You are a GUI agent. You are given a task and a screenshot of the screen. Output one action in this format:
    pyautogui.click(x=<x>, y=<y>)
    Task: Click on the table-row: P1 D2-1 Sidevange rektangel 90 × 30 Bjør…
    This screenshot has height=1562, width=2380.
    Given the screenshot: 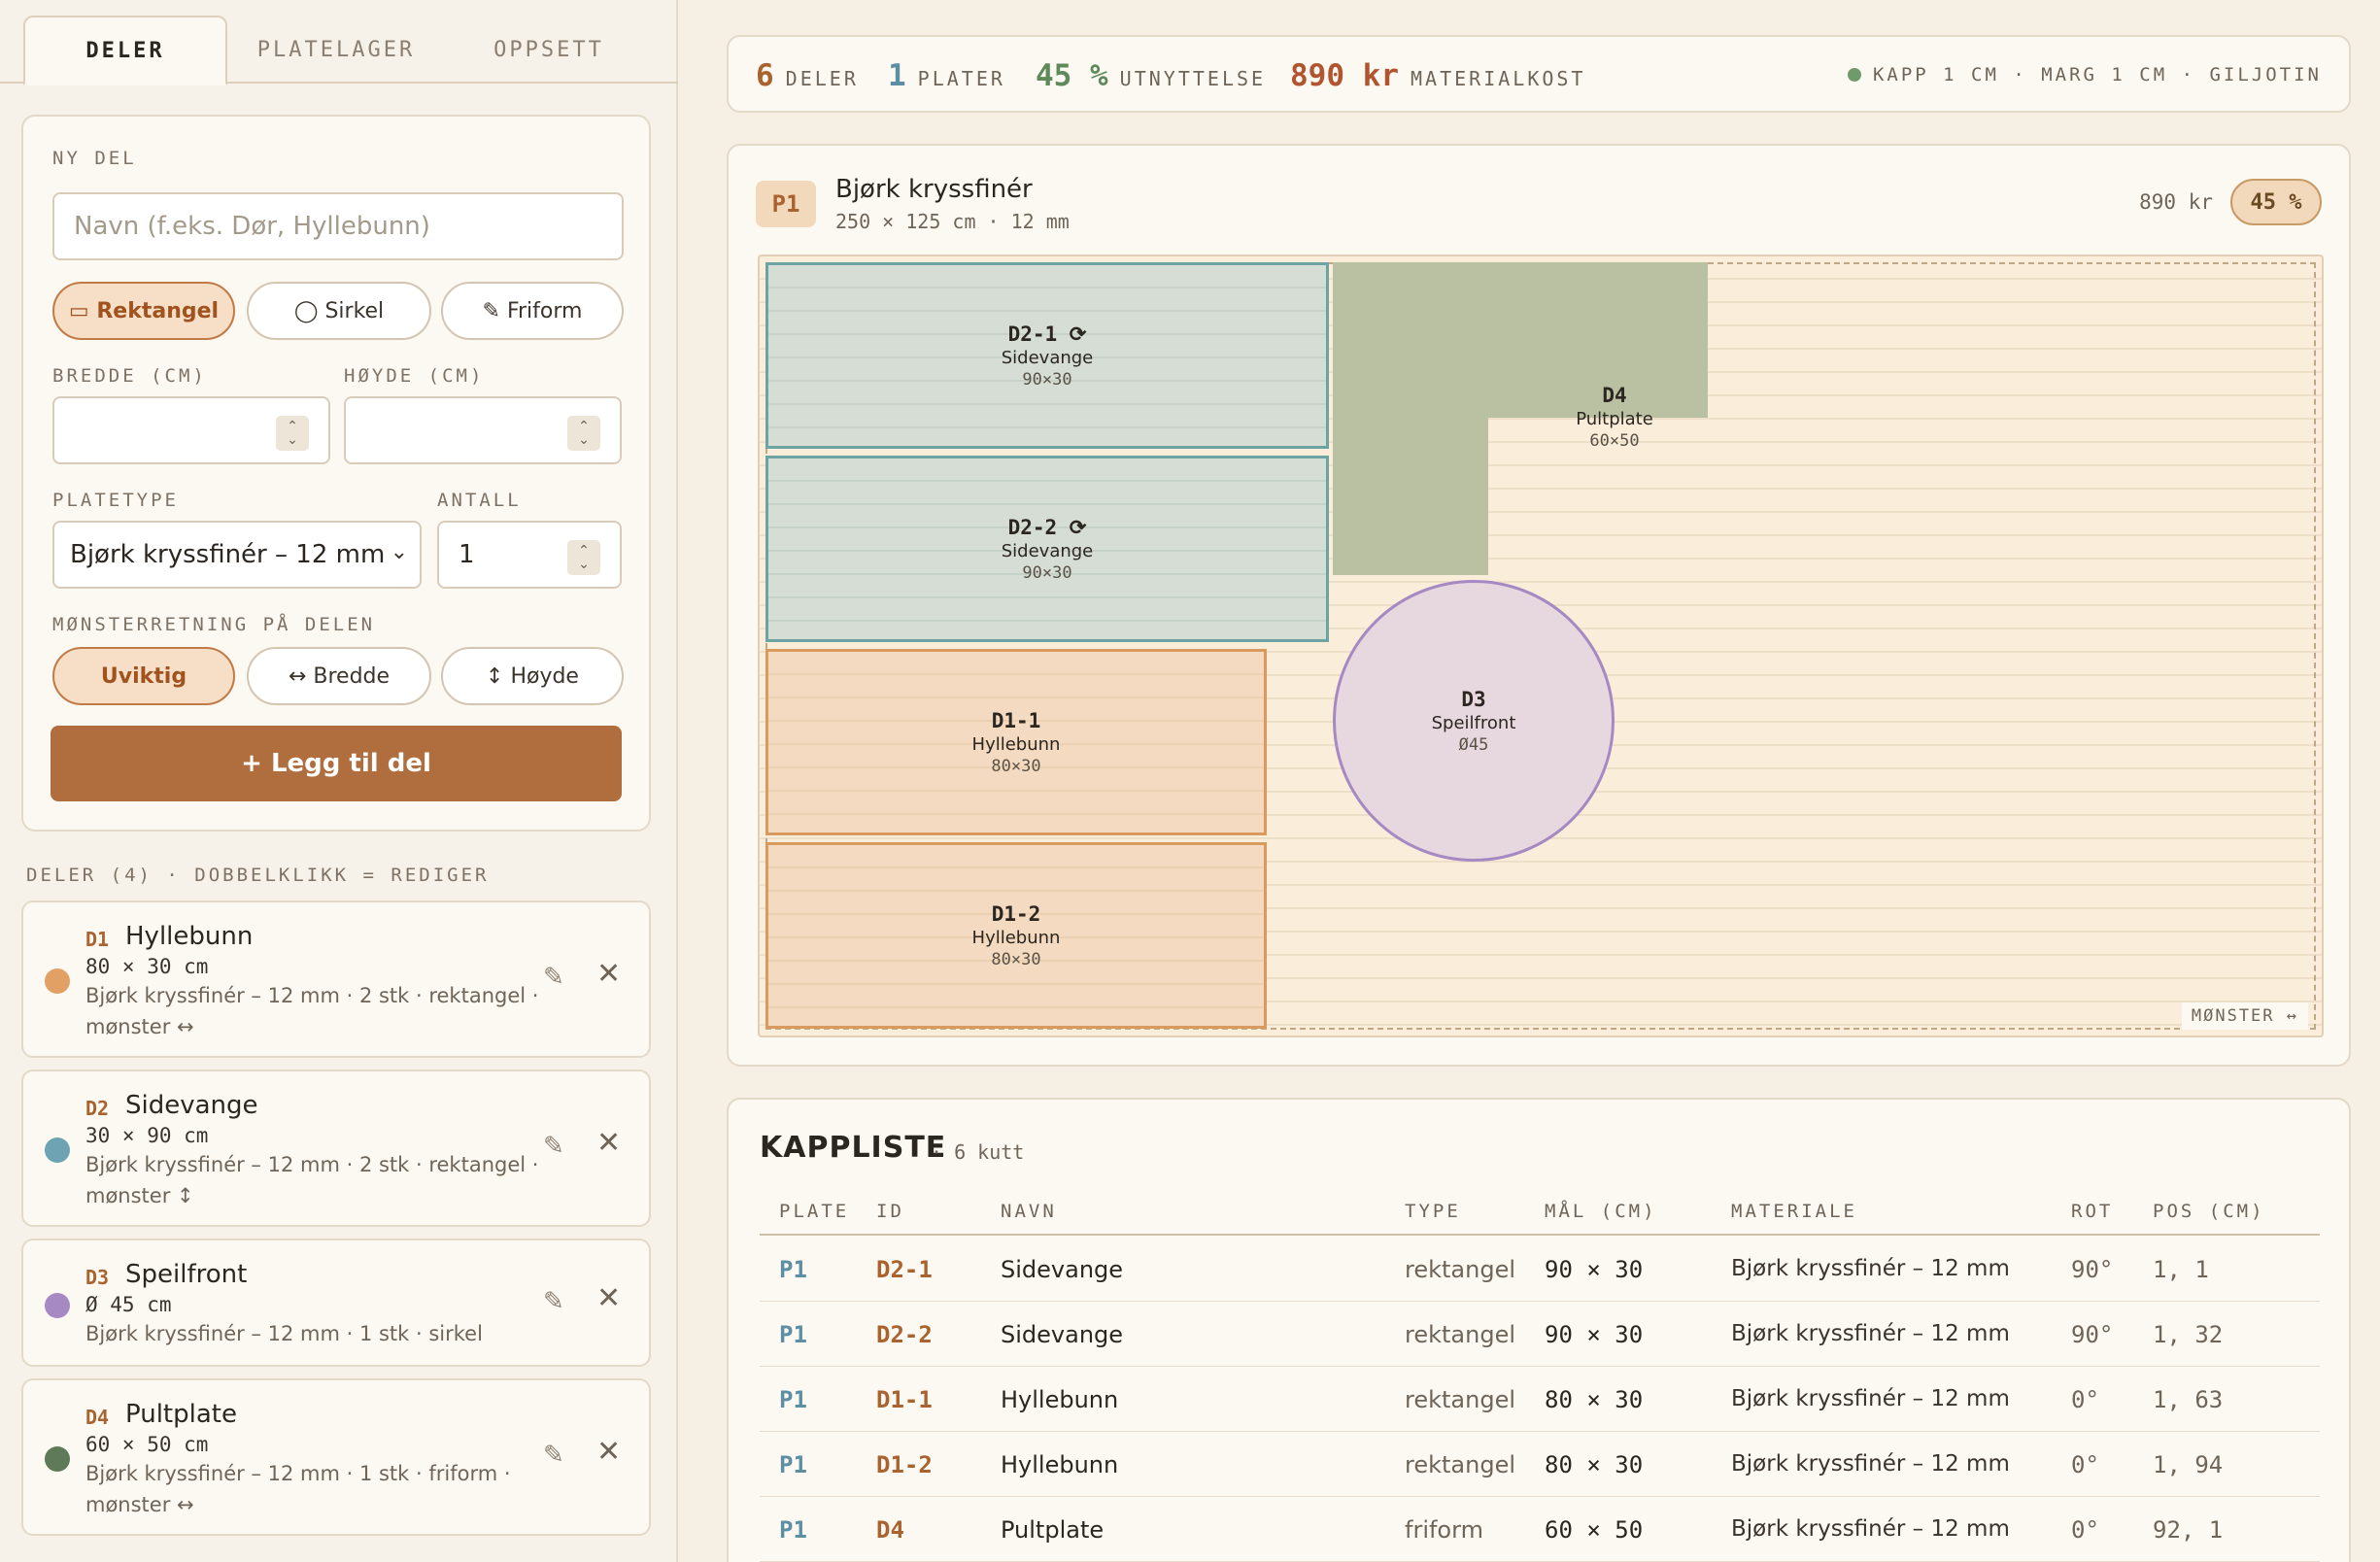 What is the action you would take?
    pyautogui.click(x=1540, y=1269)
    